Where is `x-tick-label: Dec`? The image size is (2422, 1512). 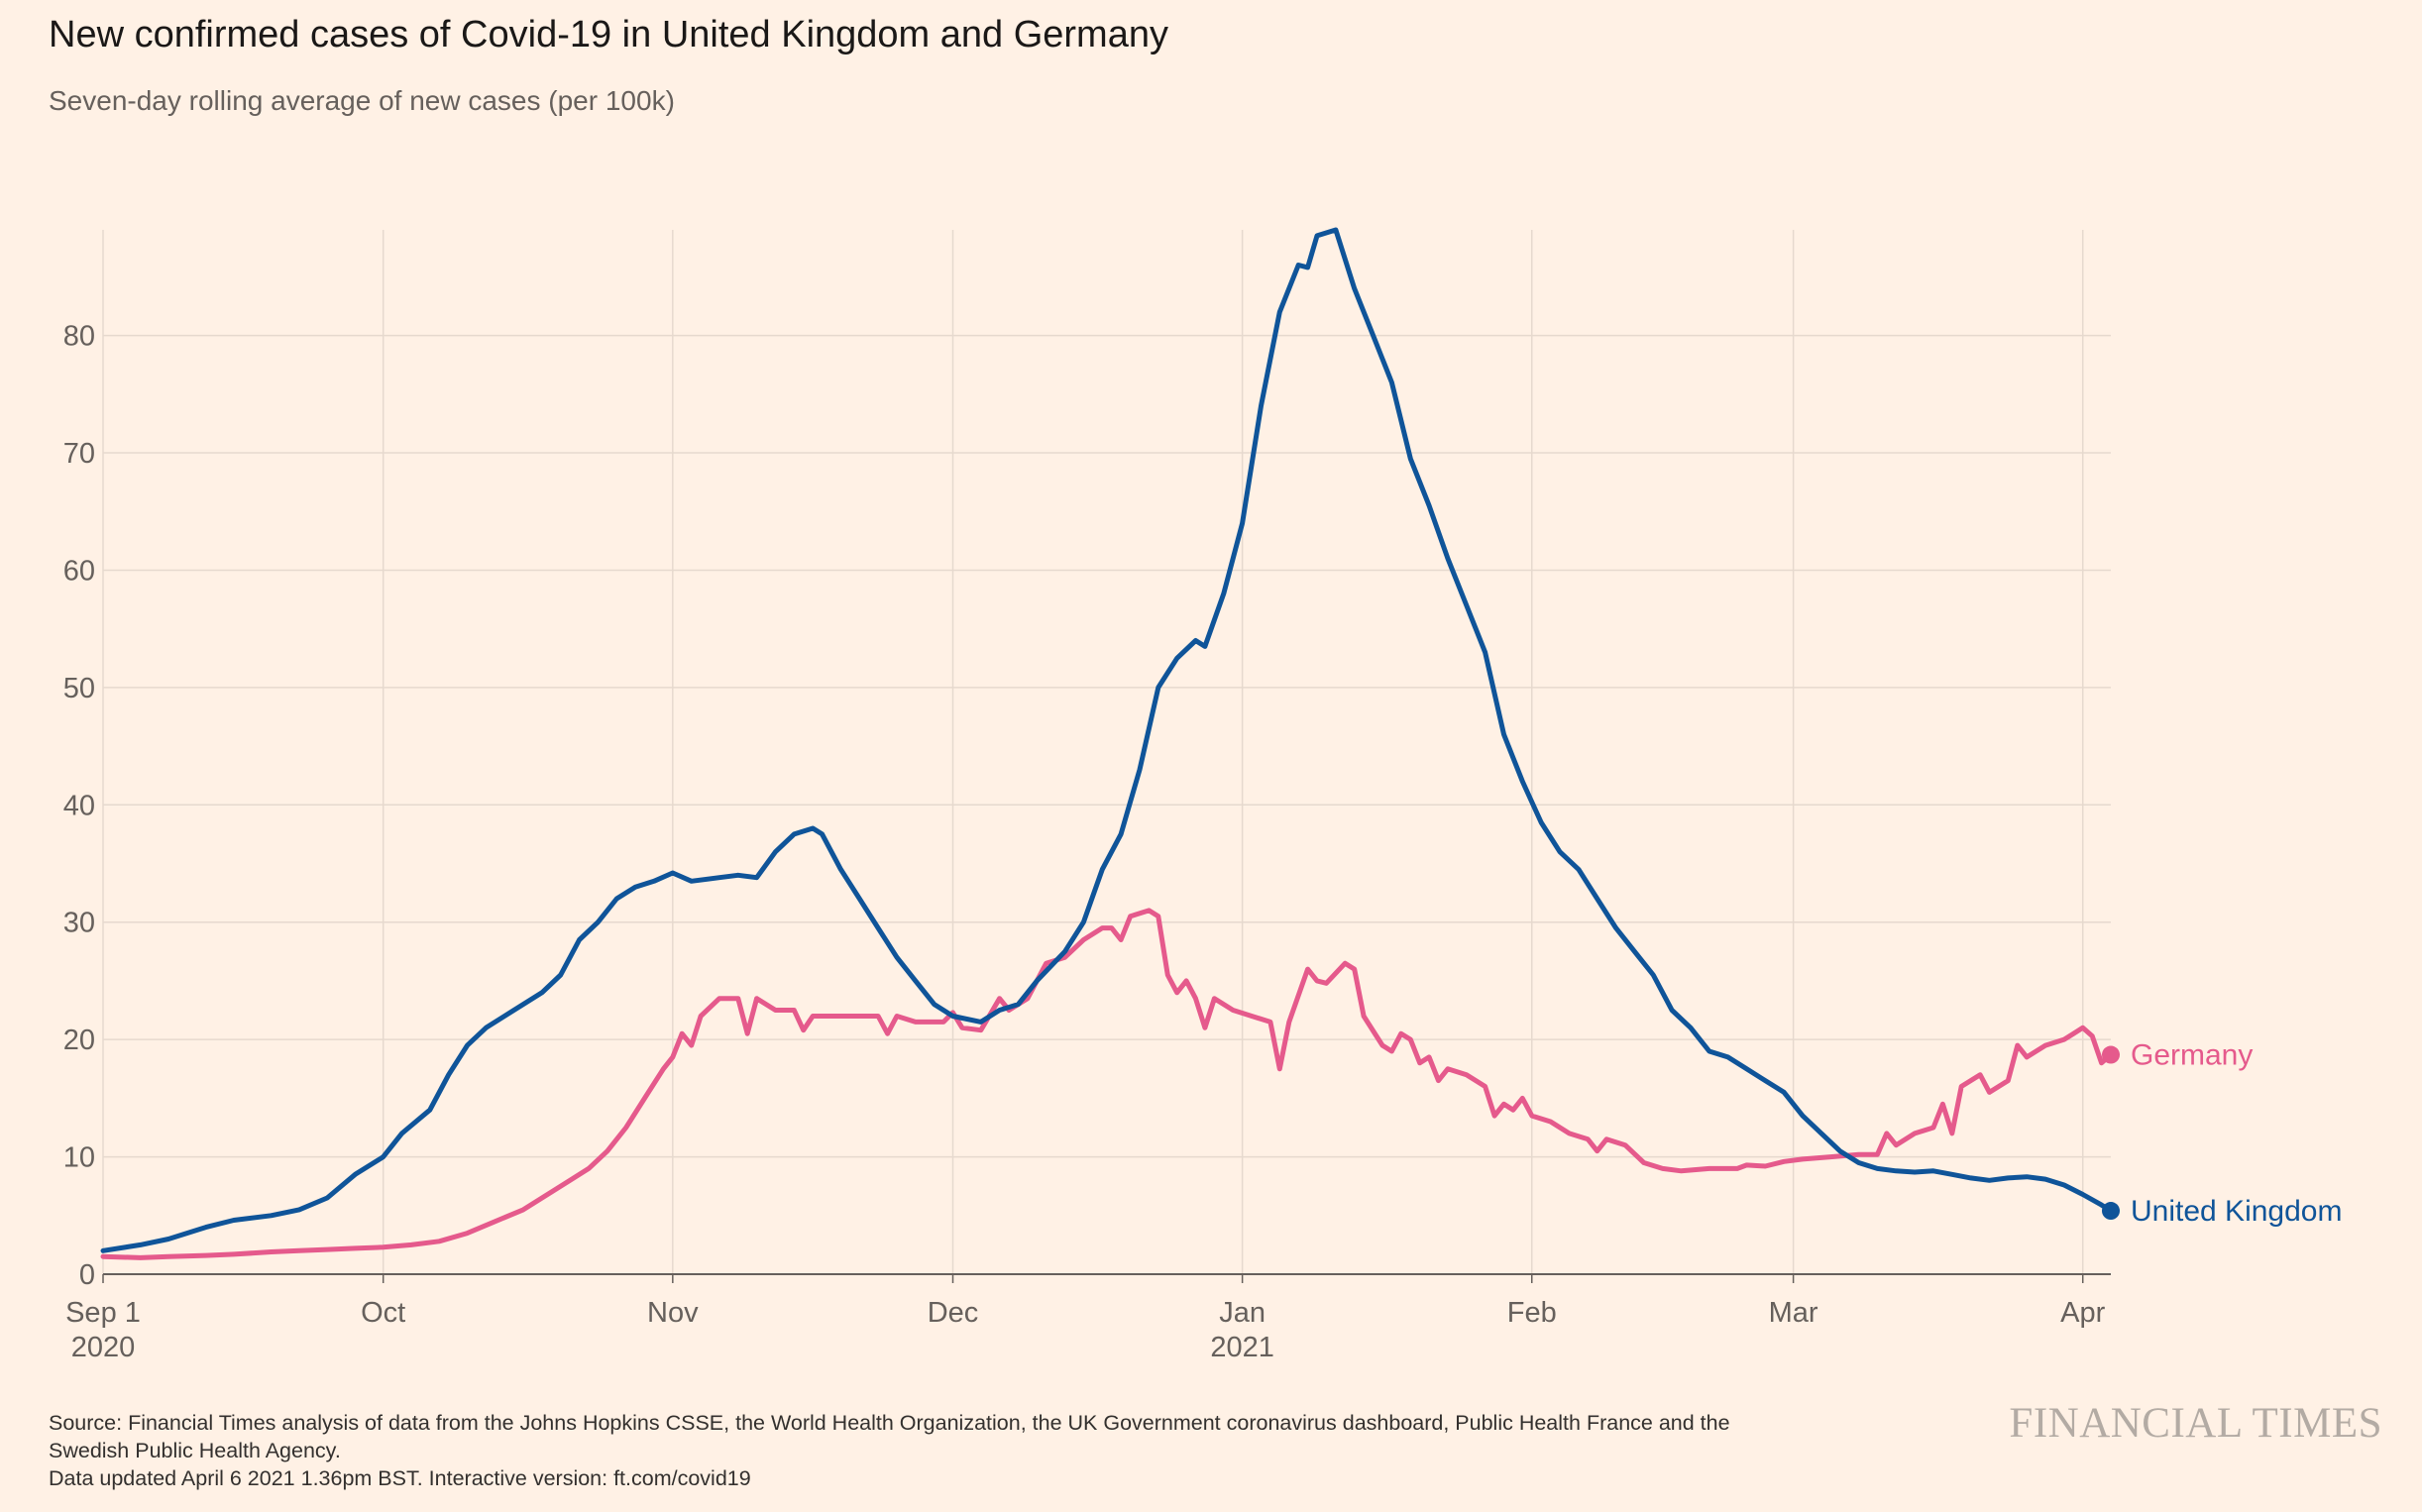
x-tick-label: Dec is located at coordinates (953, 1313).